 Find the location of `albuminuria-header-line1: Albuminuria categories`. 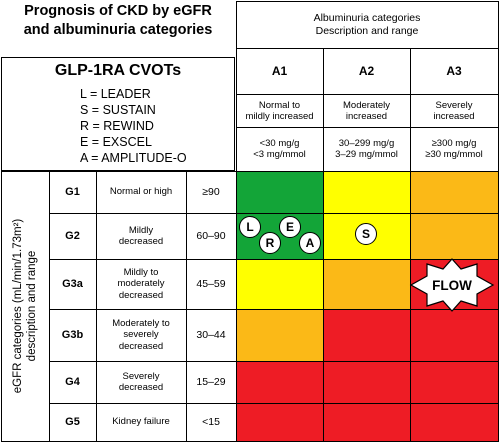

albuminuria-header-line1: Albuminuria categories is located at coordinates (367, 18).